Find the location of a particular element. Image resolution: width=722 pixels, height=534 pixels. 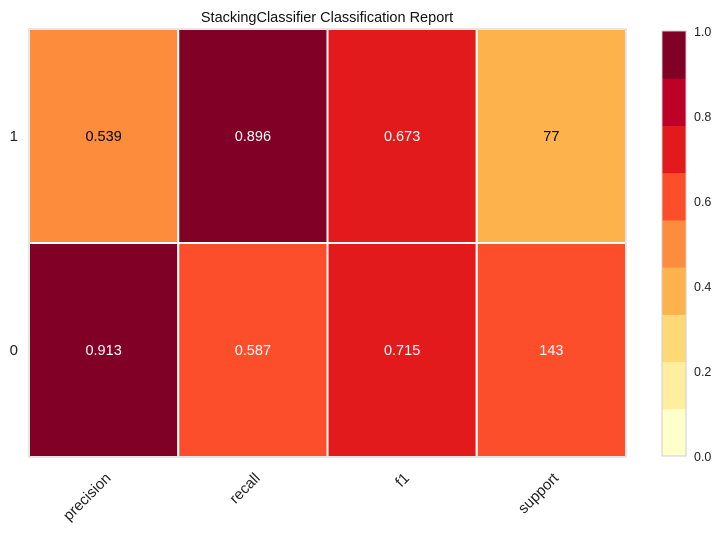

cell-value-label: 0.587 is located at coordinates (253, 351).